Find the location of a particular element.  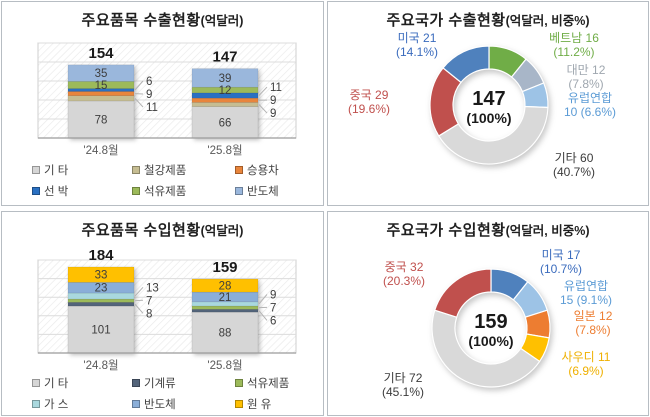

panel-title-text: 주요품목 수입현황 is located at coordinates (141, 230).